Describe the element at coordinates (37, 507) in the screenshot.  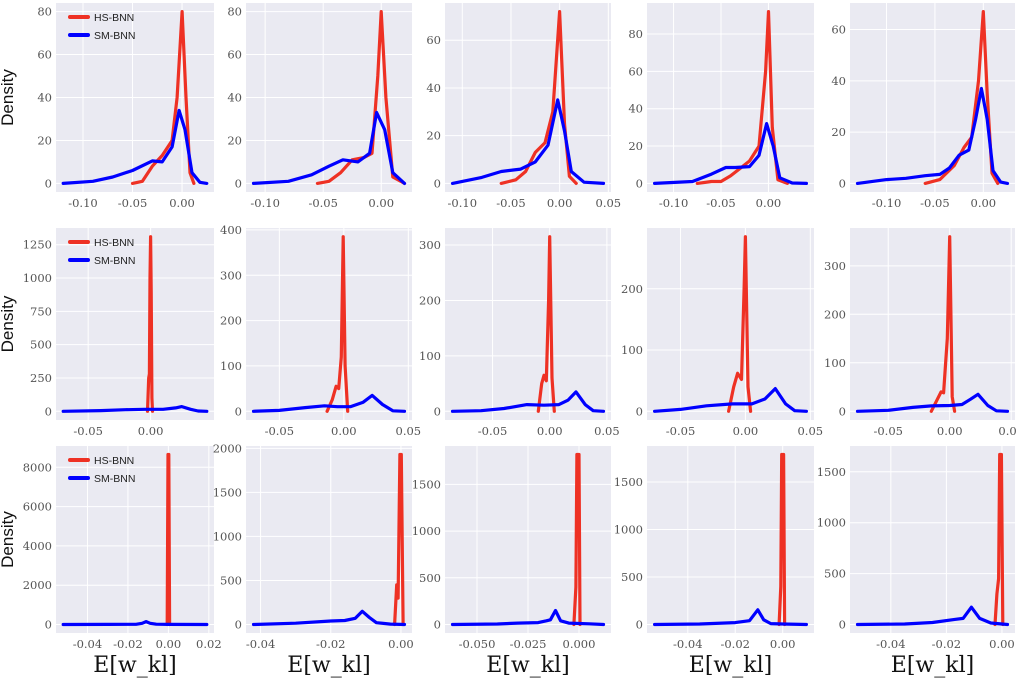
I see `y-tick-label: 6000` at that location.